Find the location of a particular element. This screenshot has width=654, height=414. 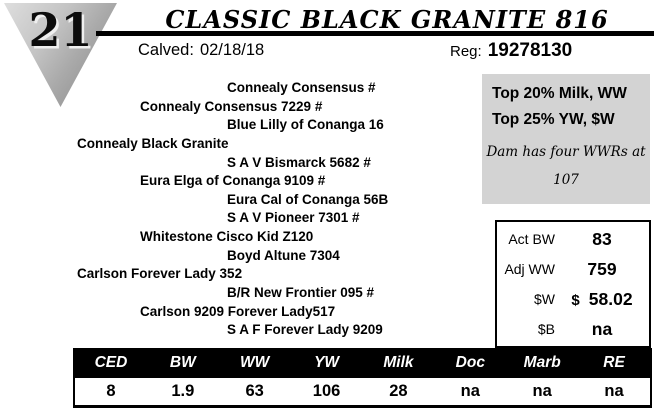

epd-header-cell: Marb is located at coordinates (542, 362).